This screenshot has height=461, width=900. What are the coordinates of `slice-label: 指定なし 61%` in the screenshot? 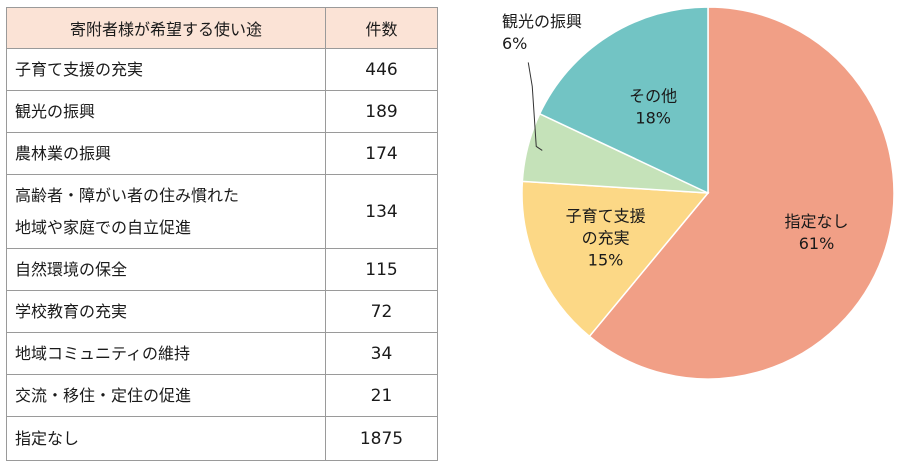 It's located at (816, 232).